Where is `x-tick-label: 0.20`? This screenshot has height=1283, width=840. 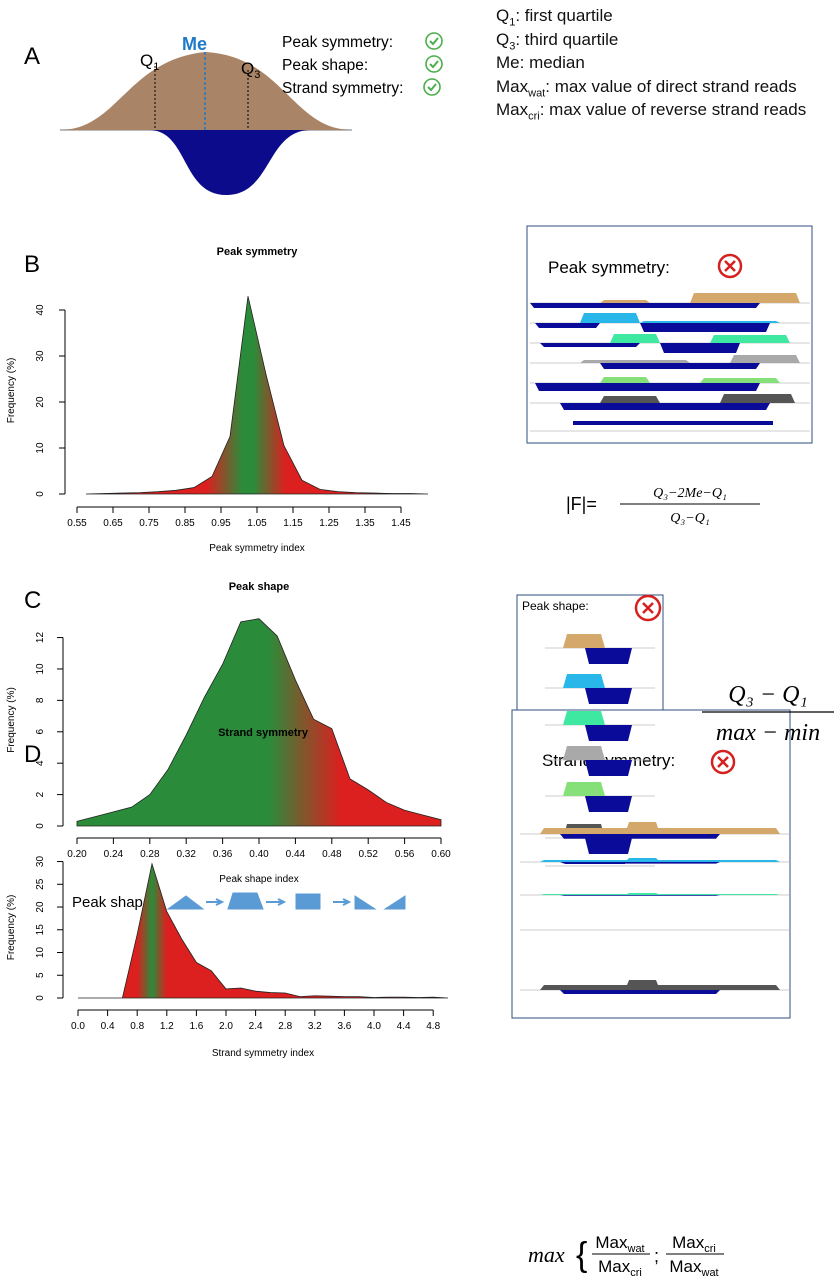 x-tick-label: 0.20 is located at coordinates (77, 854).